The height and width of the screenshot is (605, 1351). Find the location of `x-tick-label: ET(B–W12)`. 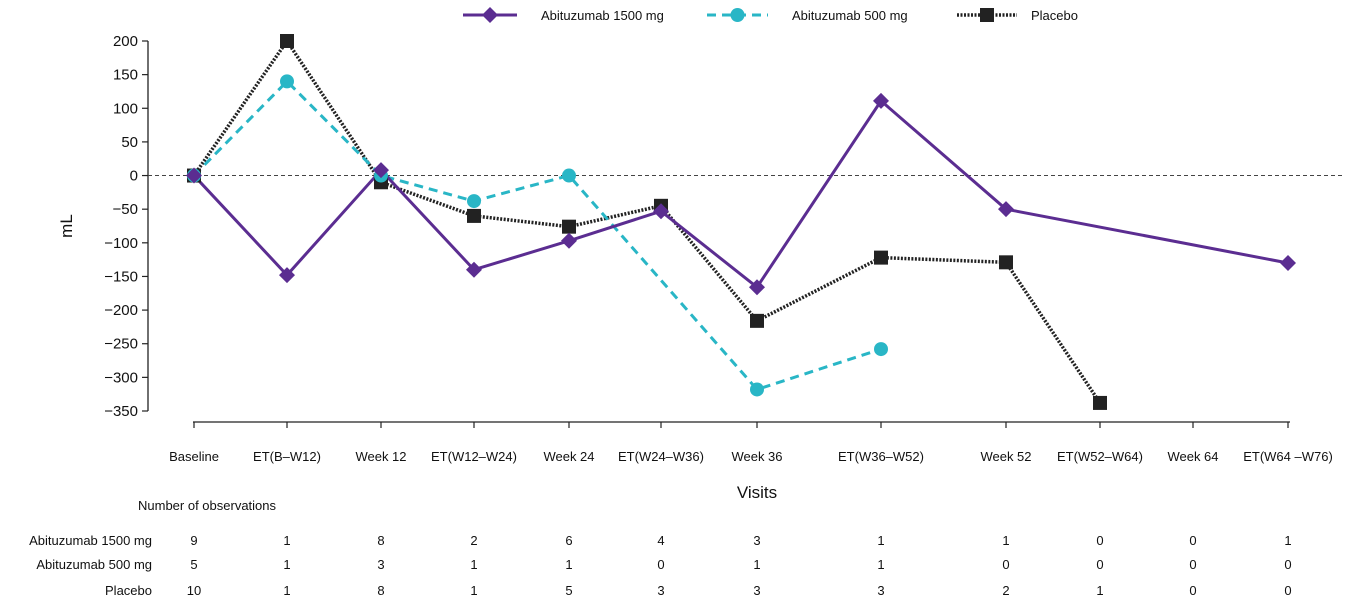

x-tick-label: ET(B–W12) is located at coordinates (287, 456).